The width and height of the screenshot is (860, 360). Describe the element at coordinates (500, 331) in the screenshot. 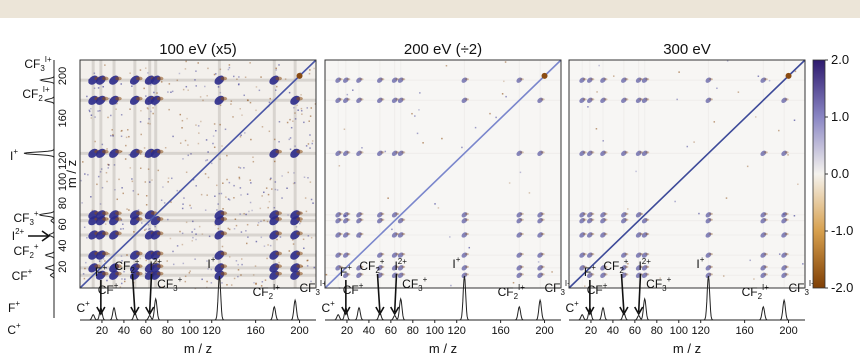

I see `x-tick-label: 160` at that location.